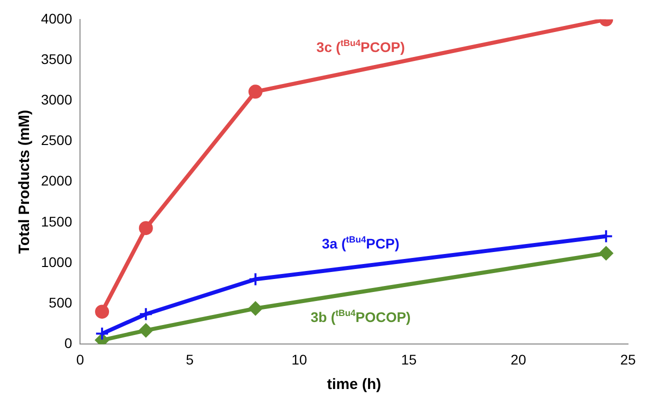  Describe the element at coordinates (409, 359) in the screenshot. I see `x-tick-label: 15` at that location.